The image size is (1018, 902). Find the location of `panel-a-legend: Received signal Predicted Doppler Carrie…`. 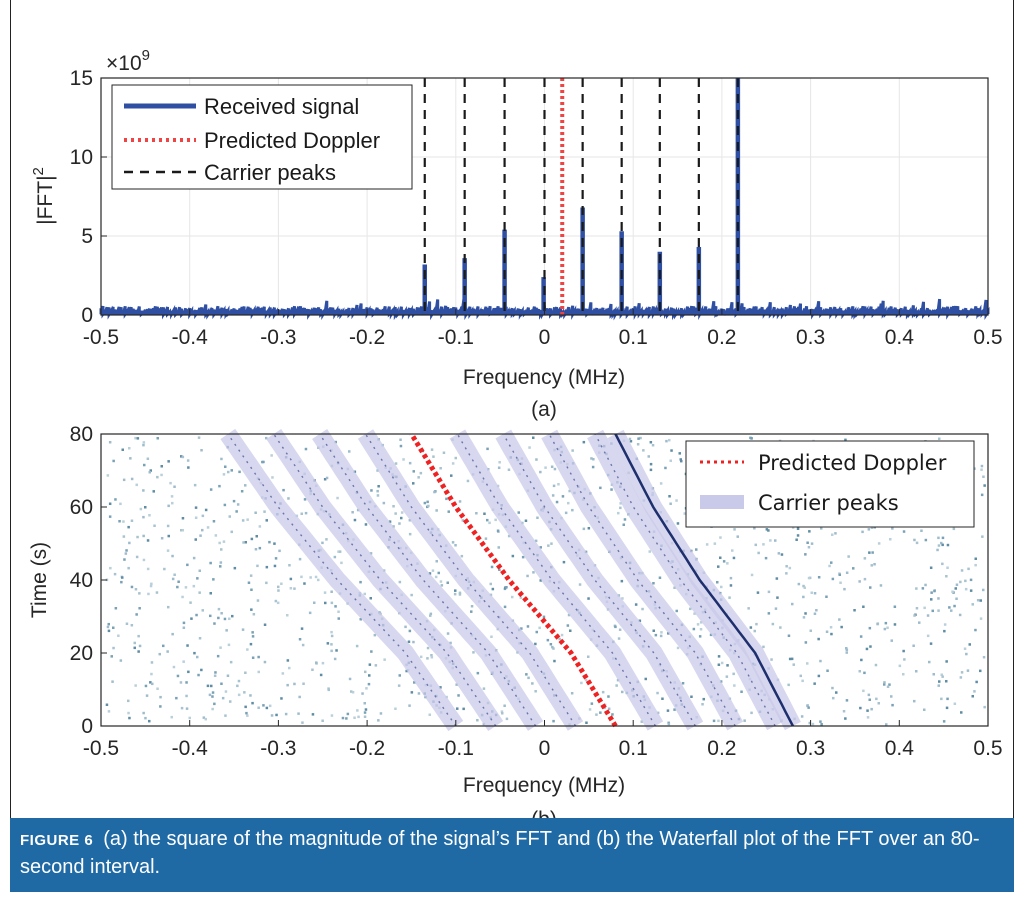

panel-a-legend: Received signal Predicted Doppler Carrie… is located at coordinates (262, 137).